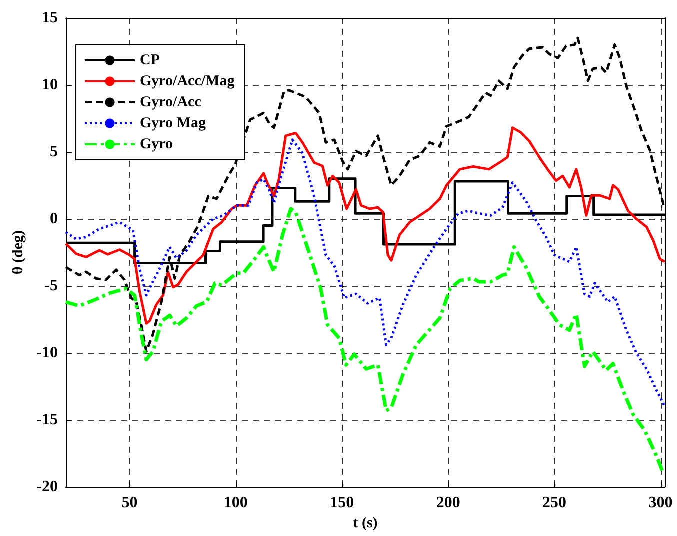 Image resolution: width=677 pixels, height=536 pixels. Describe the element at coordinates (54, 219) in the screenshot. I see `y-tick-label: 0` at that location.